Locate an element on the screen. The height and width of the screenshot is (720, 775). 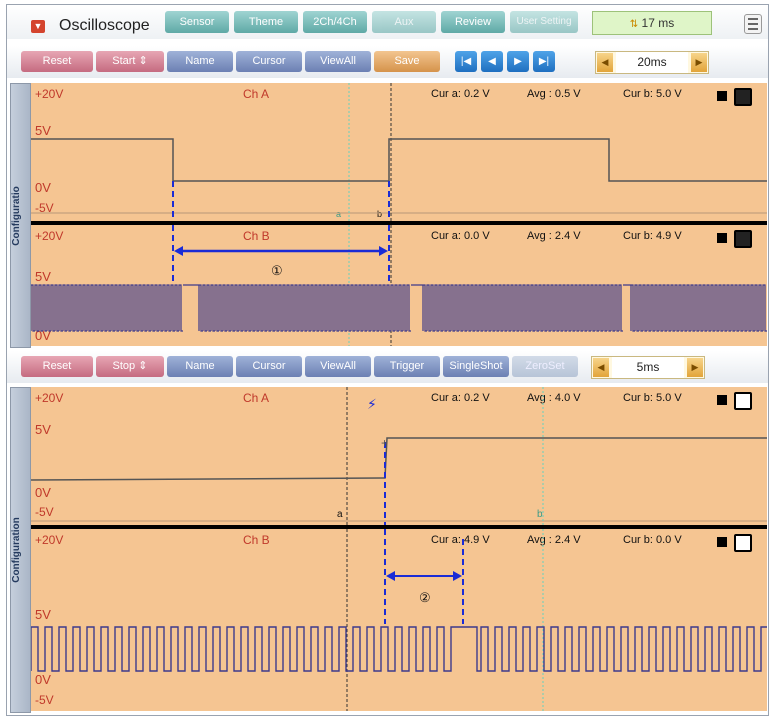
menu-icon is located at coordinates (753, 24).